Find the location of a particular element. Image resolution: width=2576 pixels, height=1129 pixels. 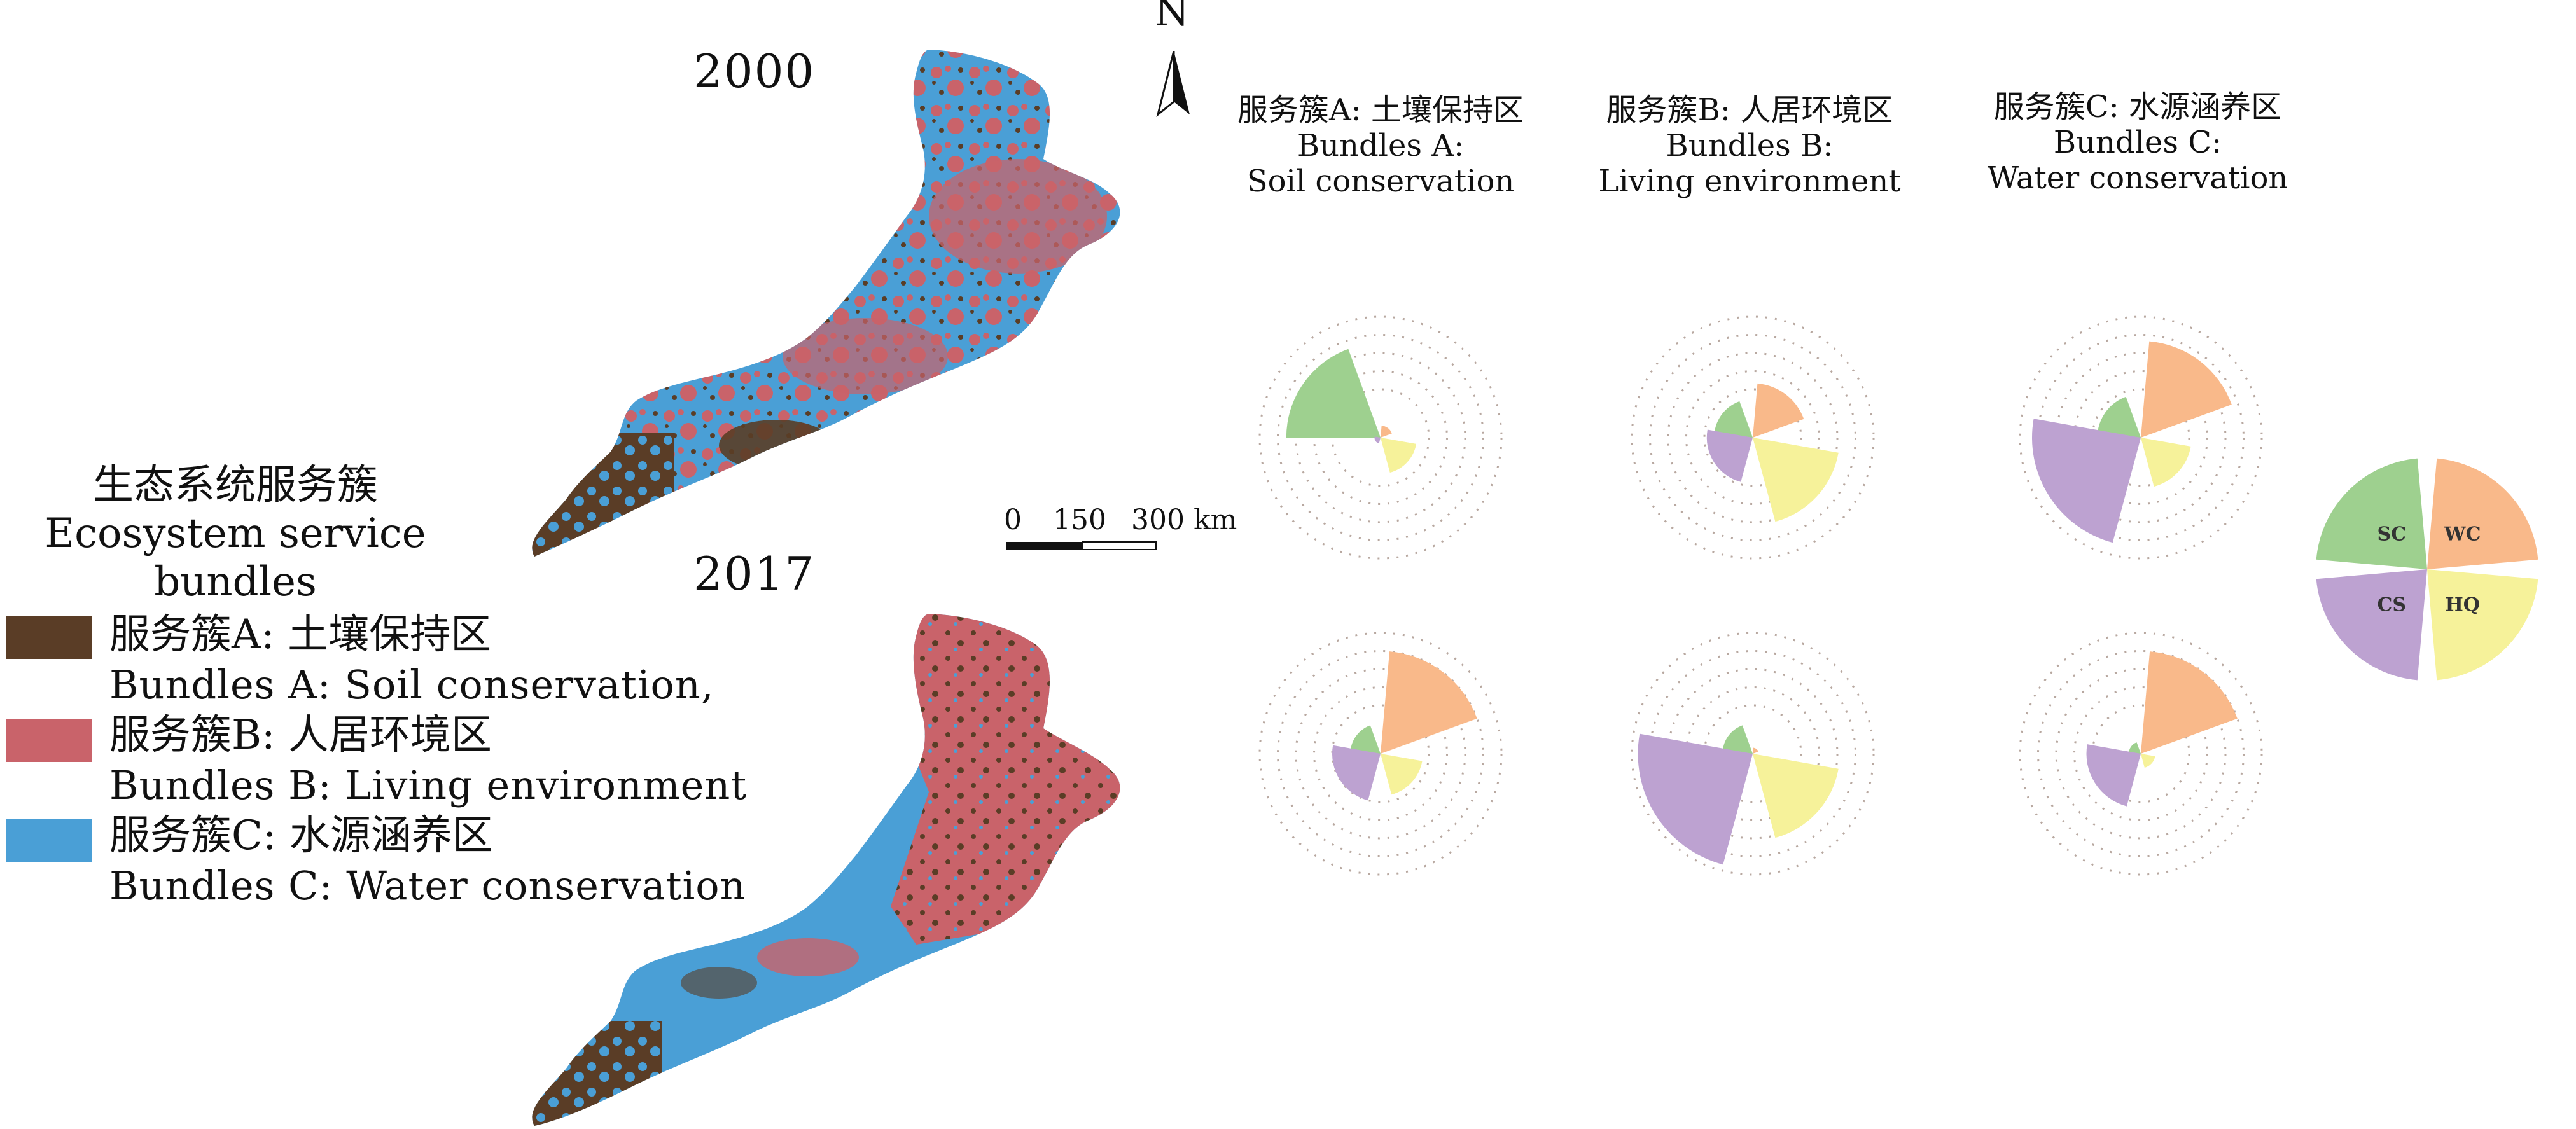

rose-c-2000 is located at coordinates (2141, 437).